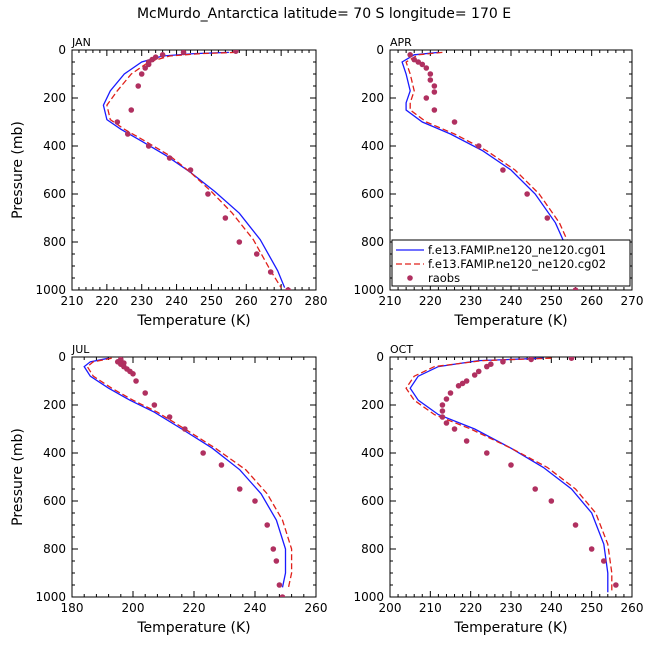 This screenshot has width=648, height=648. What do you see at coordinates (81, 42) in the screenshot?
I see `panel-label: JAN` at bounding box center [81, 42].